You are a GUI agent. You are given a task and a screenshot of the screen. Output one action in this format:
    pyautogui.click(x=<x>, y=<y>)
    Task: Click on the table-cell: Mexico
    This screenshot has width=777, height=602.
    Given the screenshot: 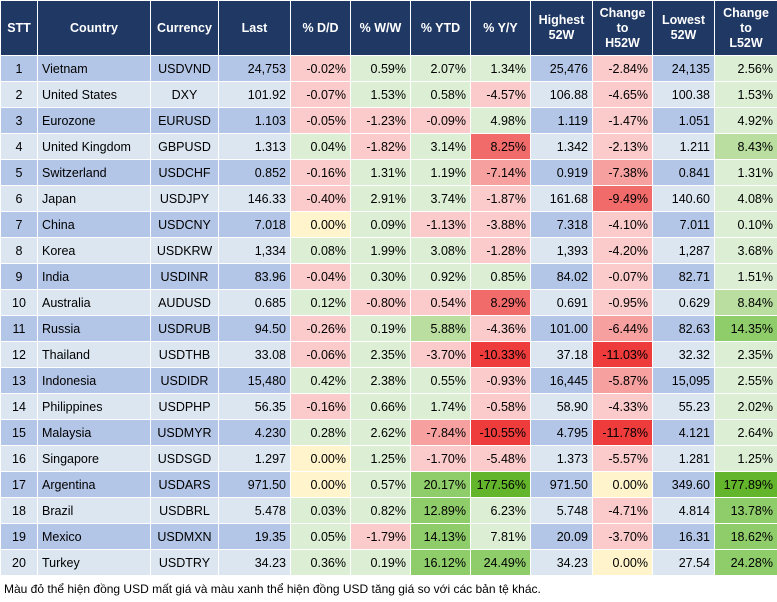 What is the action you would take?
    pyautogui.click(x=94, y=536)
    